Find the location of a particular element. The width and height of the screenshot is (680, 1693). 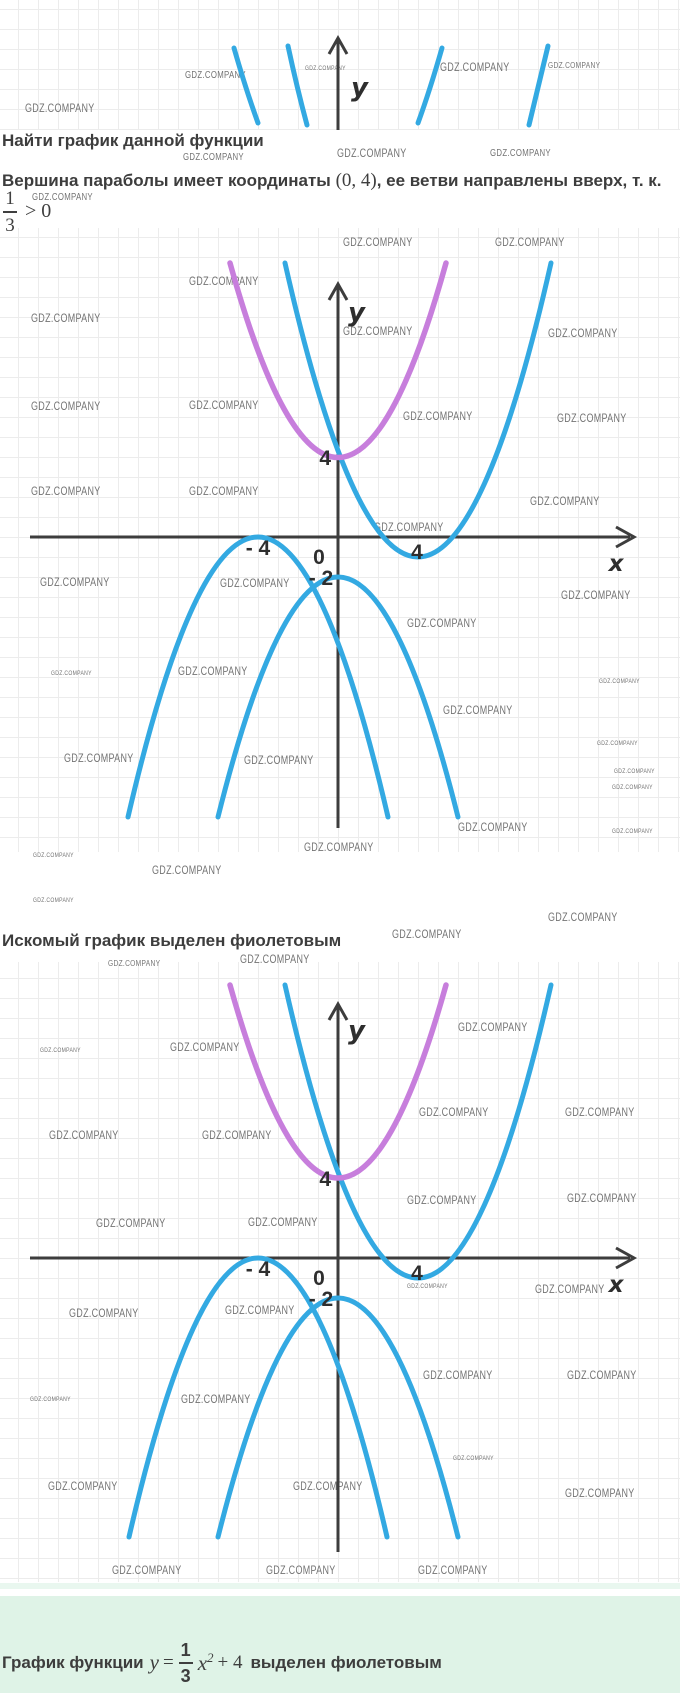

answer-note: Искомый график выделен фиолетовым is located at coordinates (172, 940).